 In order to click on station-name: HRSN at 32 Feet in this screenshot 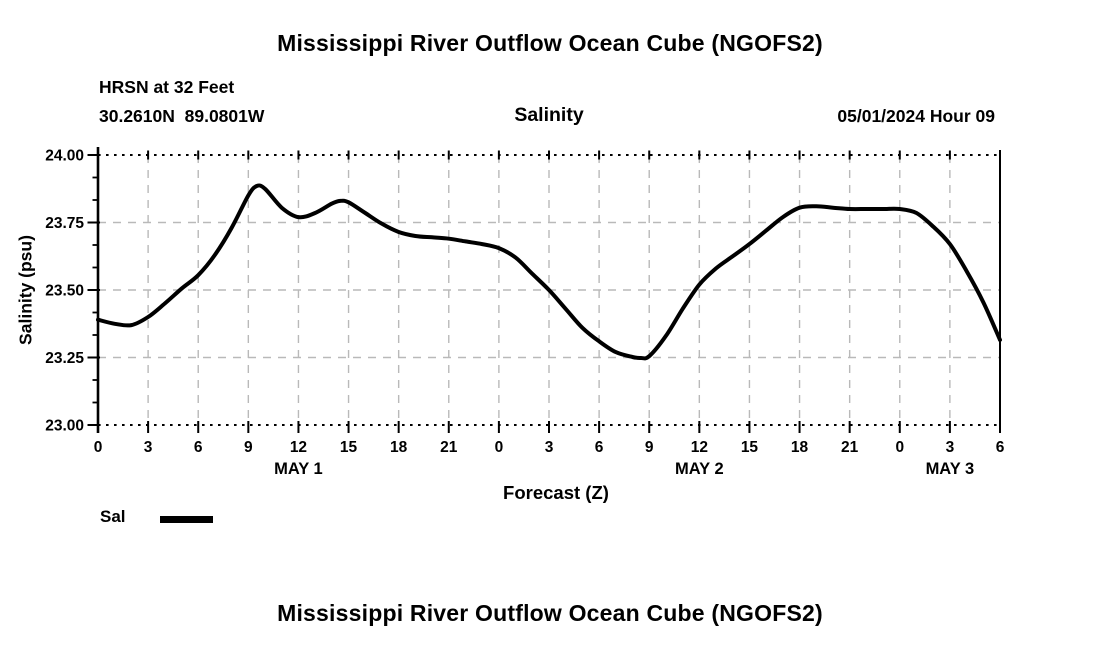, I will do `click(167, 87)`.